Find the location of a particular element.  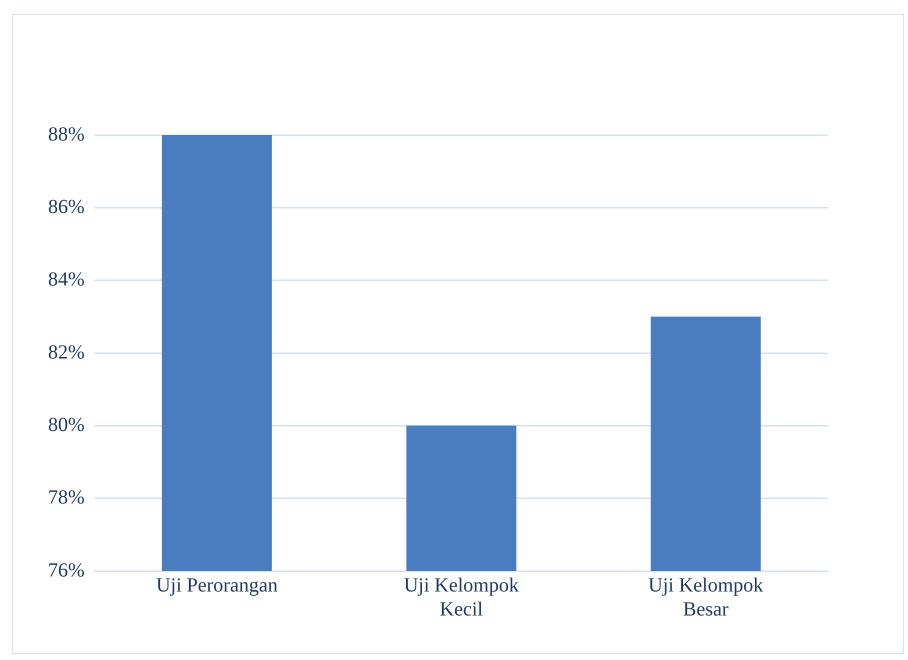

y-tick-label: 80% is located at coordinates (66, 425).